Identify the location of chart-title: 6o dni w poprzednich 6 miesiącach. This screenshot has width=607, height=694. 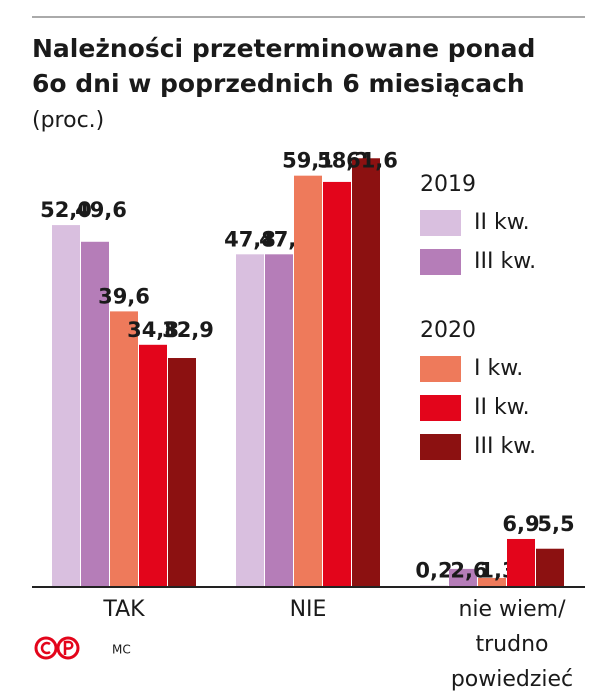
(278, 83).